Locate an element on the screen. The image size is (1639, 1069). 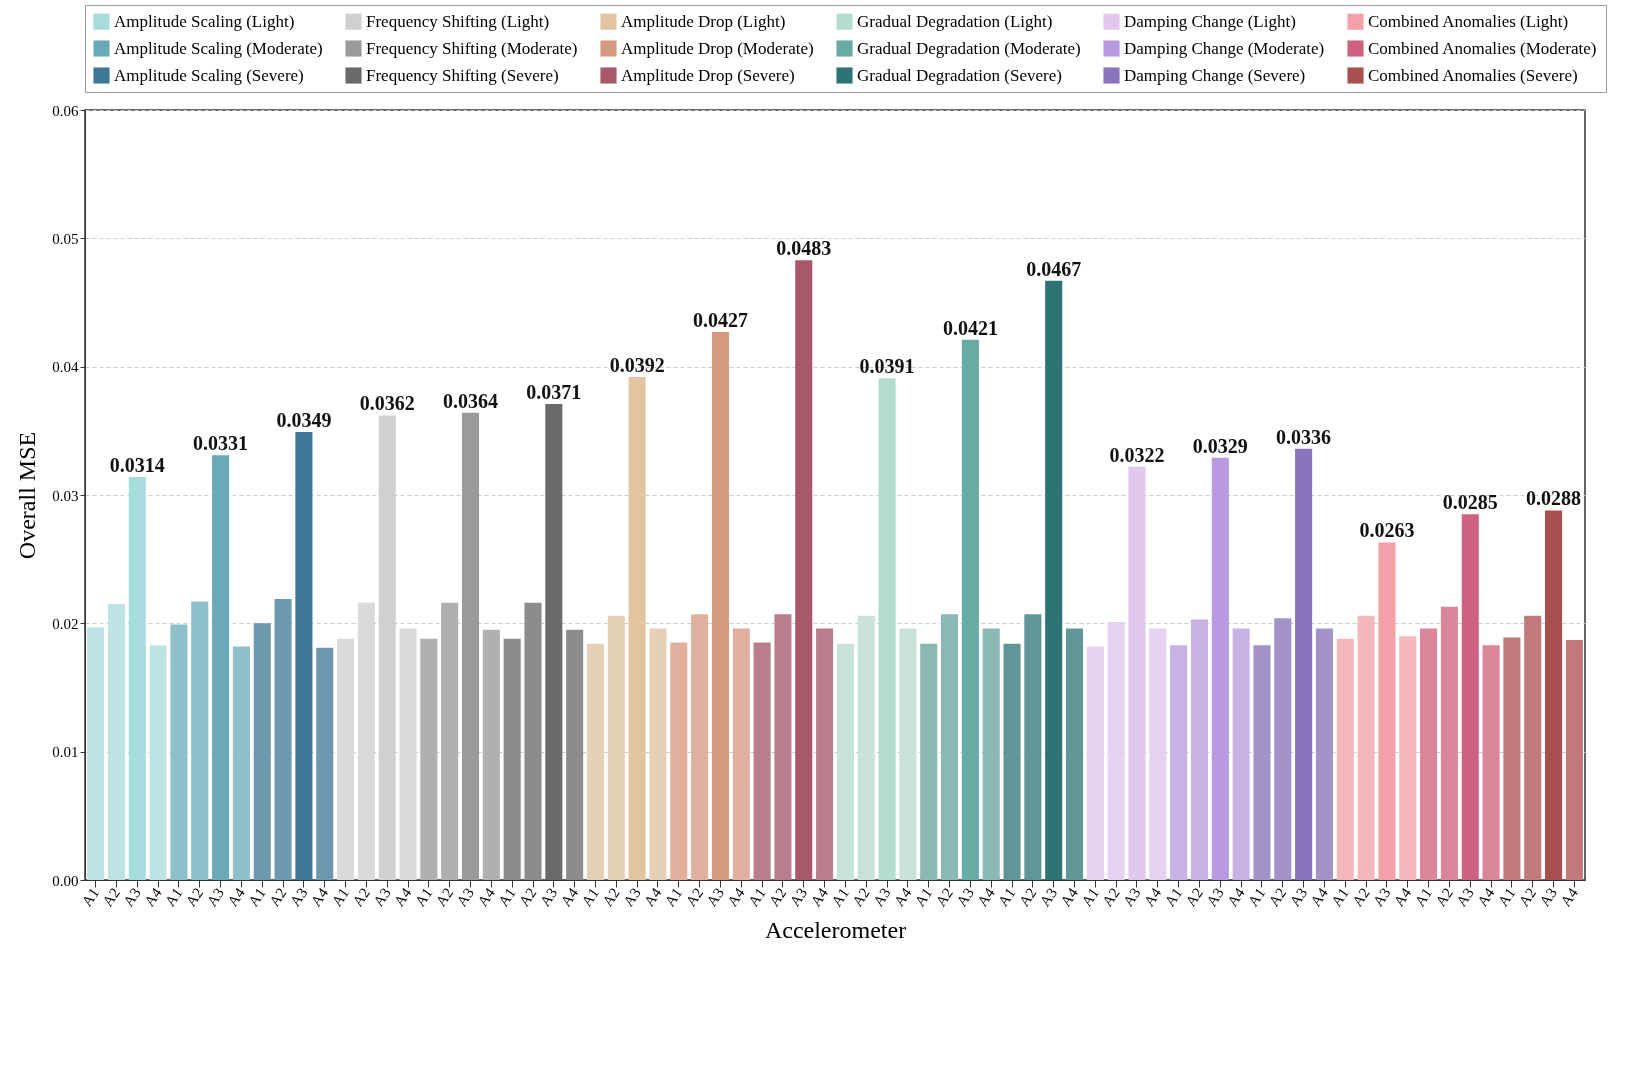
data-label: 0.0371 is located at coordinates (554, 391).